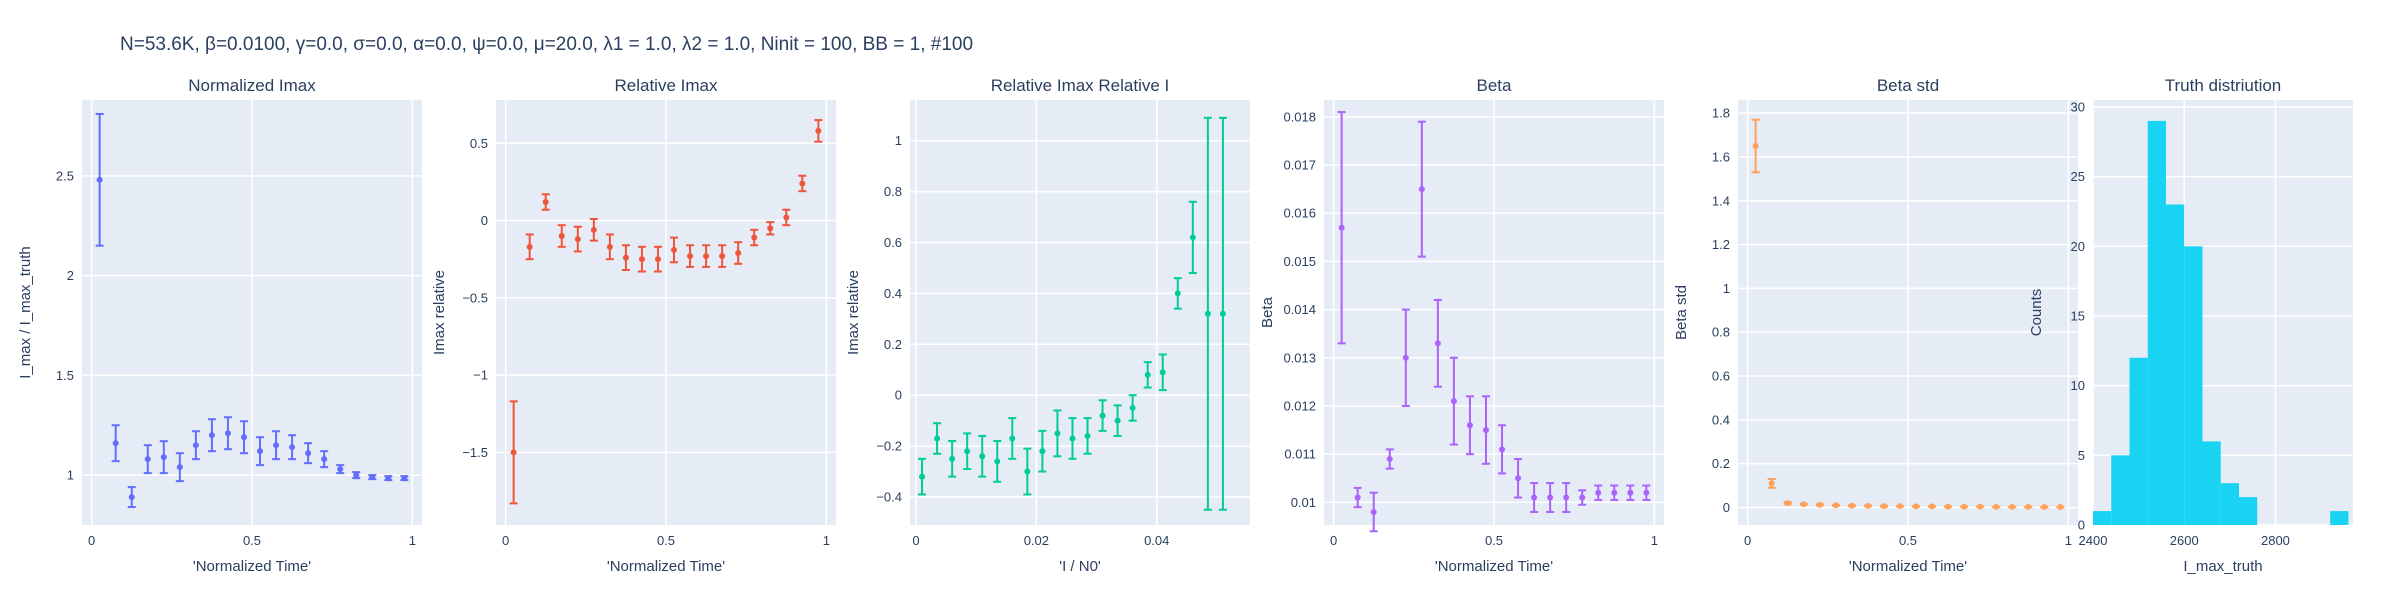 The height and width of the screenshot is (600, 2400). What do you see at coordinates (2222, 566) in the screenshot?
I see `x-axis-label: I_max_truth` at bounding box center [2222, 566].